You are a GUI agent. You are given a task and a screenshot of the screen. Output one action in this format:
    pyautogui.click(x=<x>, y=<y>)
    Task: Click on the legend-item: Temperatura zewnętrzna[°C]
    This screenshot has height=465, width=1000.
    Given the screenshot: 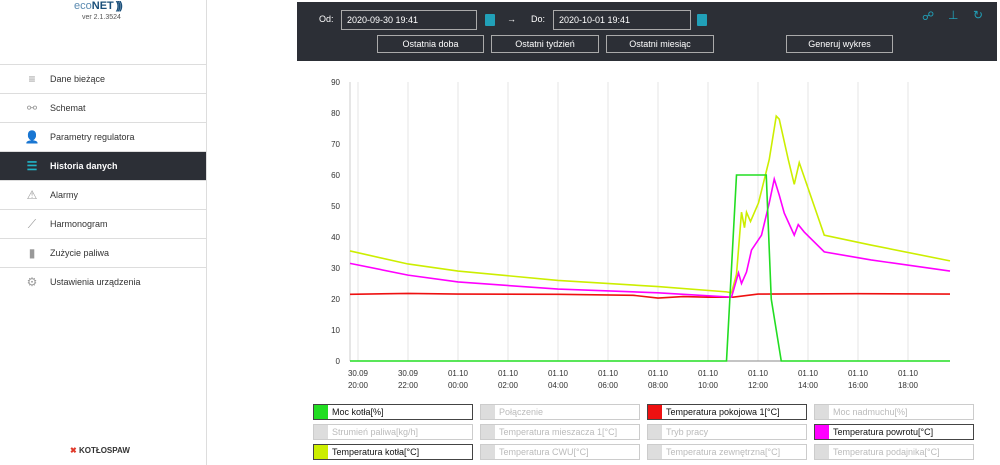 What is the action you would take?
    pyautogui.click(x=727, y=452)
    